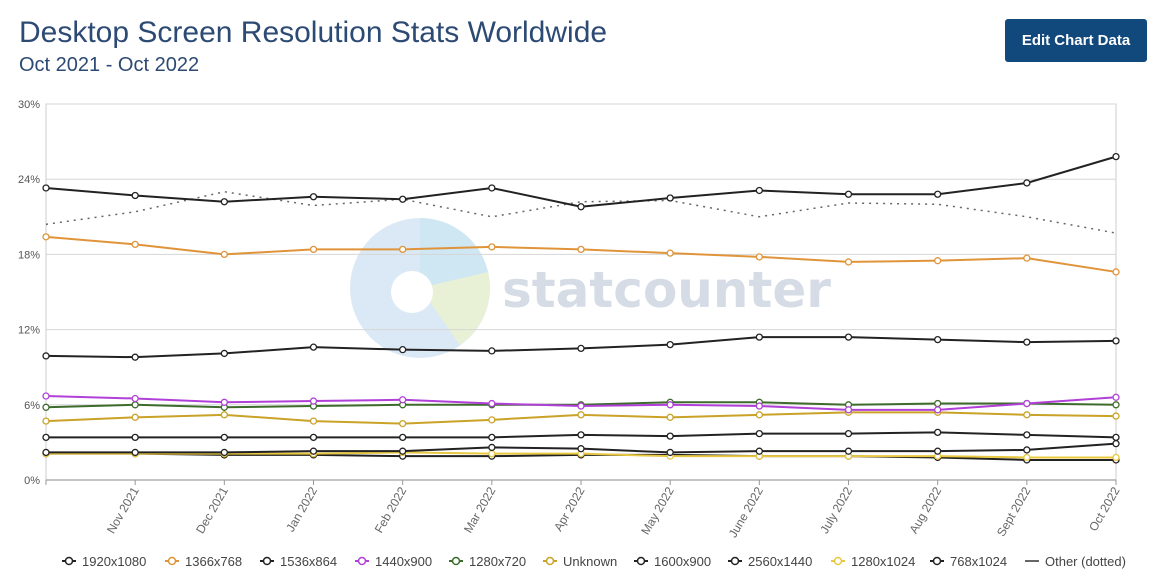 This screenshot has height=578, width=1167. I want to click on series-other-dotted-, so click(581, 212).